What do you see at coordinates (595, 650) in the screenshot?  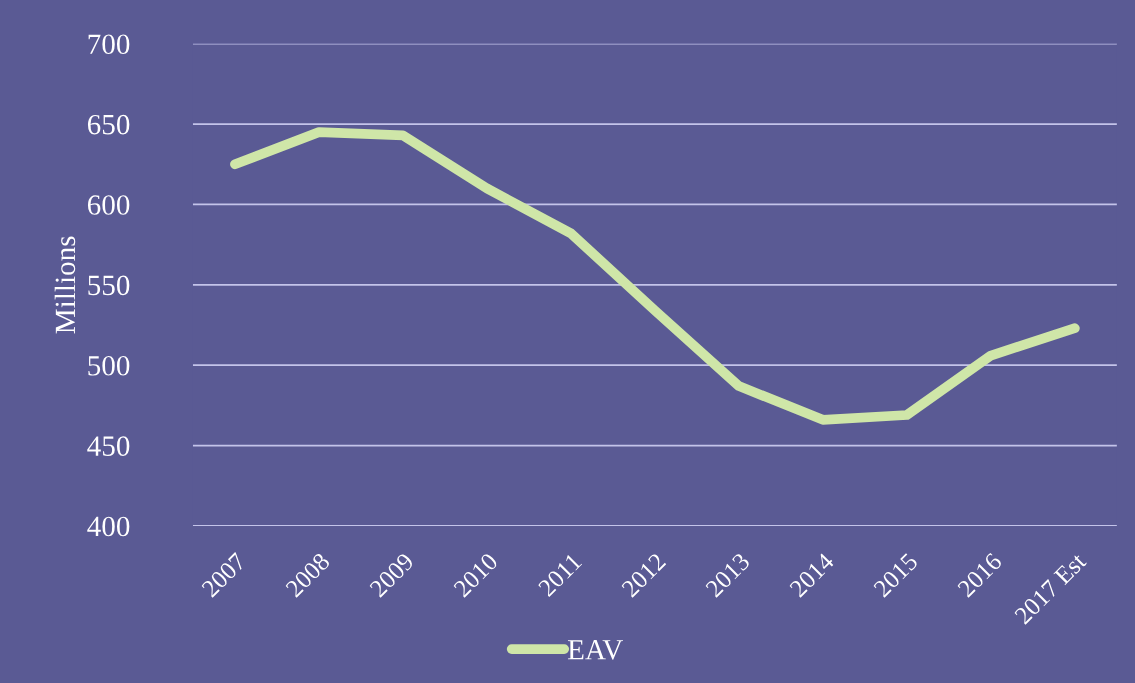 I see `legend-label: EAV` at bounding box center [595, 650].